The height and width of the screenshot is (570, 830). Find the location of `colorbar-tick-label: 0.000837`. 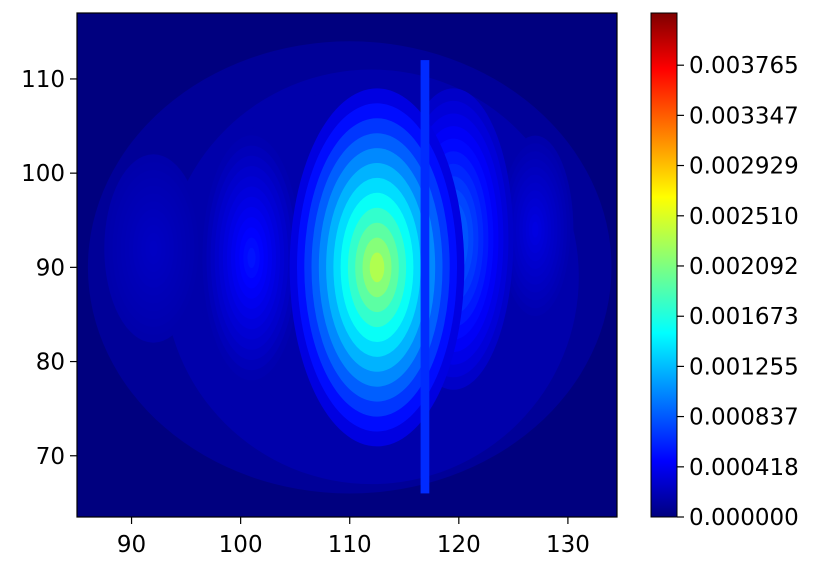

colorbar-tick-label: 0.000837 is located at coordinates (744, 418).